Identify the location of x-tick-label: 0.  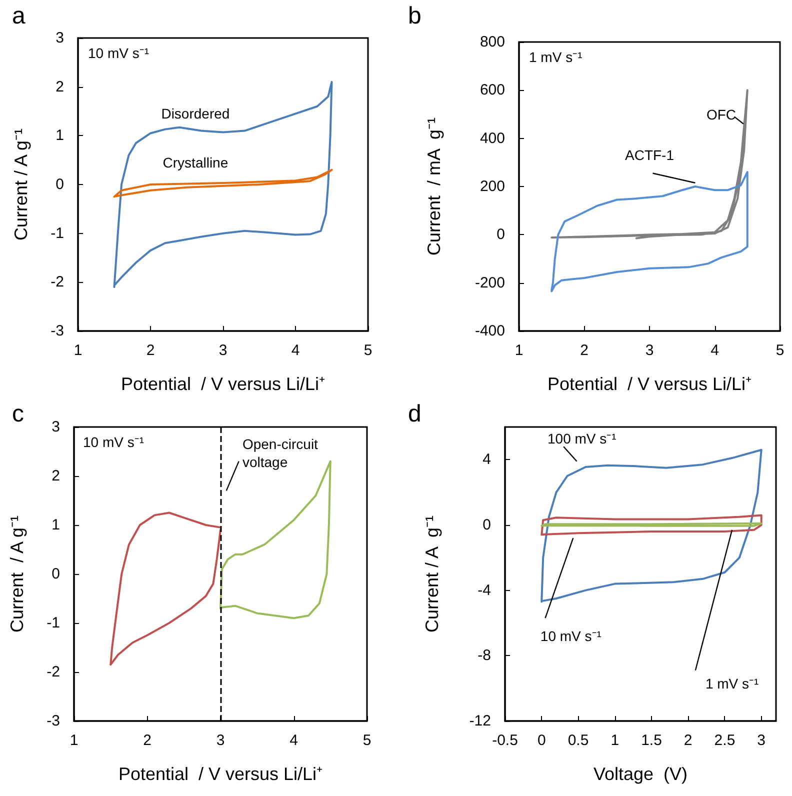
(541, 740).